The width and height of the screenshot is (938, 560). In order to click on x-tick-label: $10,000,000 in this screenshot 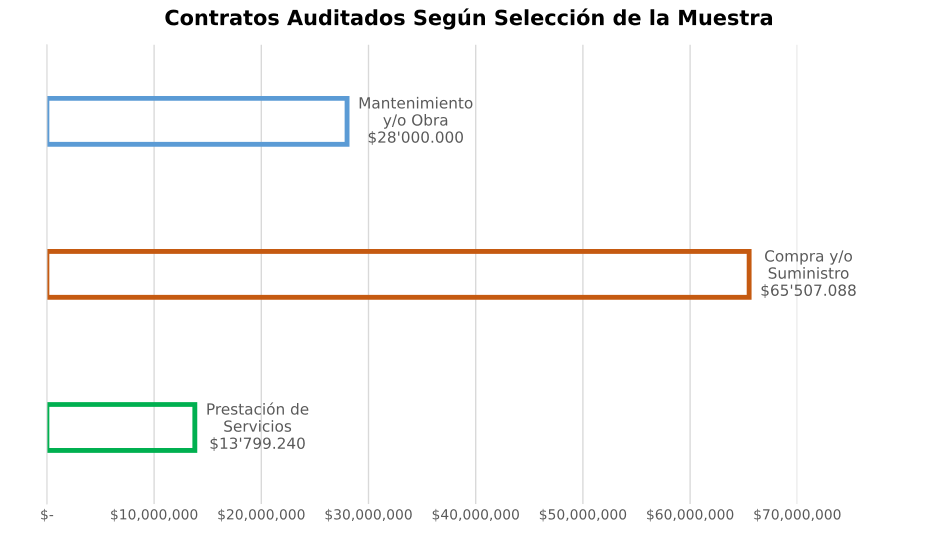, I will do `click(154, 515)`.